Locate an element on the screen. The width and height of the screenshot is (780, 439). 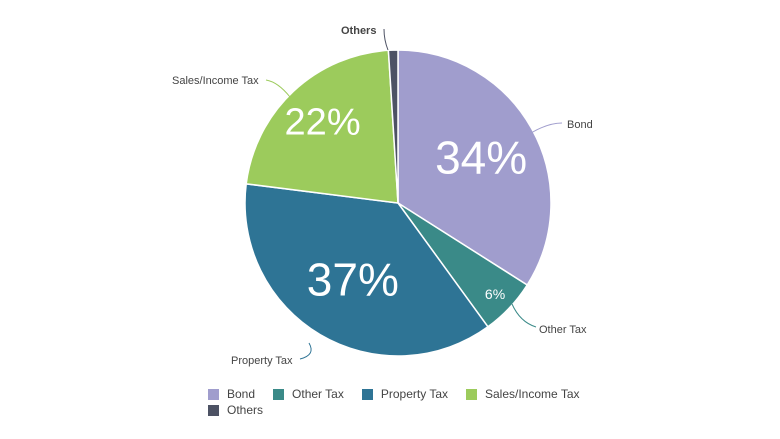
pct-label-other-tax: 6% is located at coordinates (495, 294).